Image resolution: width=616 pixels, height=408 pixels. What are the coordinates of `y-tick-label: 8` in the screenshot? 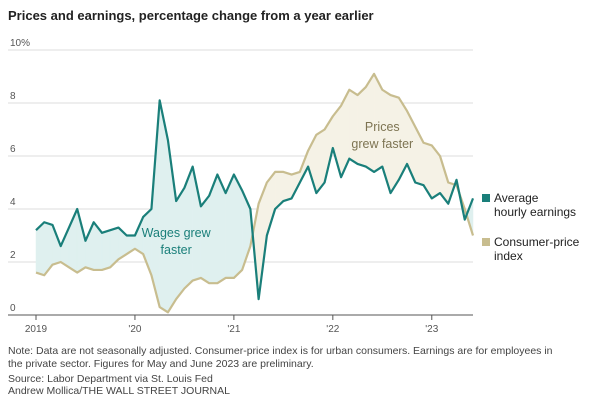 It's located at (13, 96).